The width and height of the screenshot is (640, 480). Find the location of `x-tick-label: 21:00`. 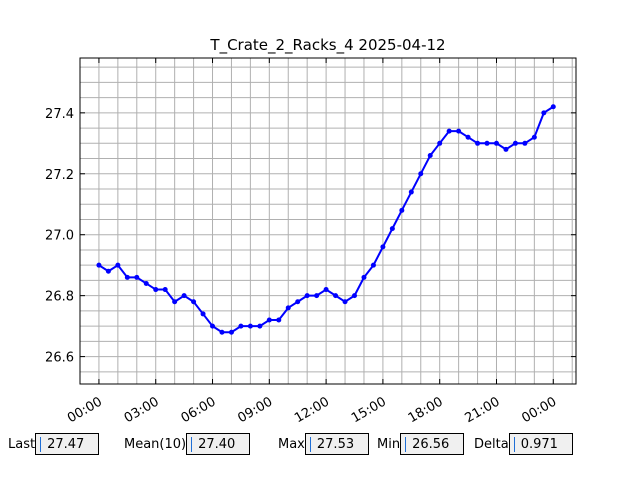

x-tick-label: 21:00 is located at coordinates (483, 410).